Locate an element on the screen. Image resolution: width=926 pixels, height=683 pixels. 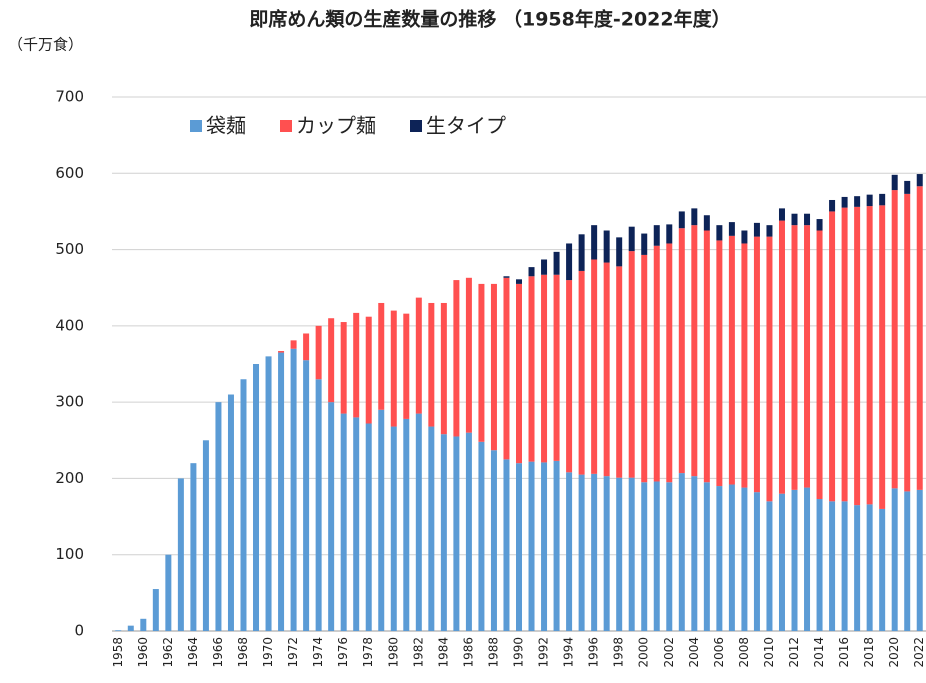
y-tick-label: 300 is located at coordinates (69, 402).